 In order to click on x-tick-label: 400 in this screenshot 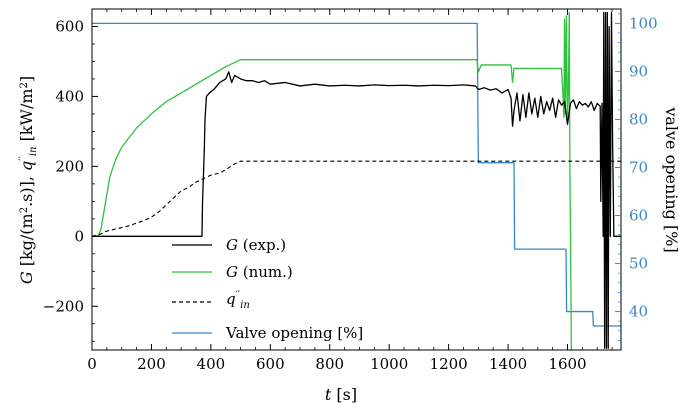, I will do `click(211, 364)`.